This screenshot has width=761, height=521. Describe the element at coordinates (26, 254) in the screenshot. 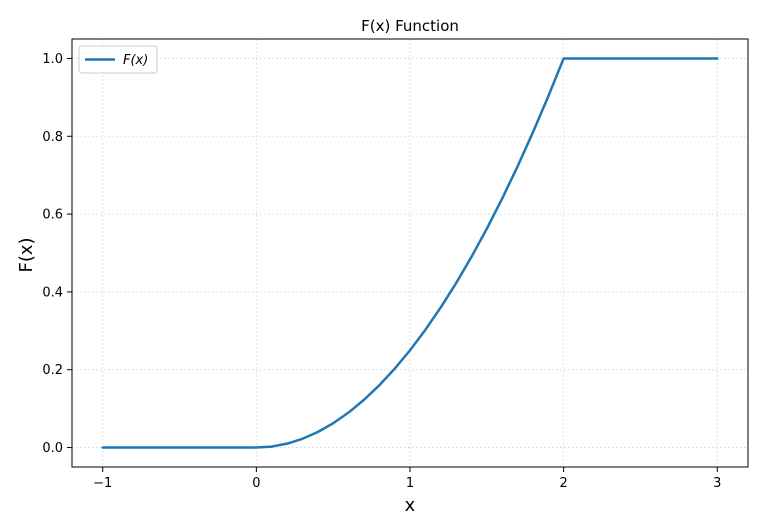

I see `y-axis-label: F(x)` at that location.